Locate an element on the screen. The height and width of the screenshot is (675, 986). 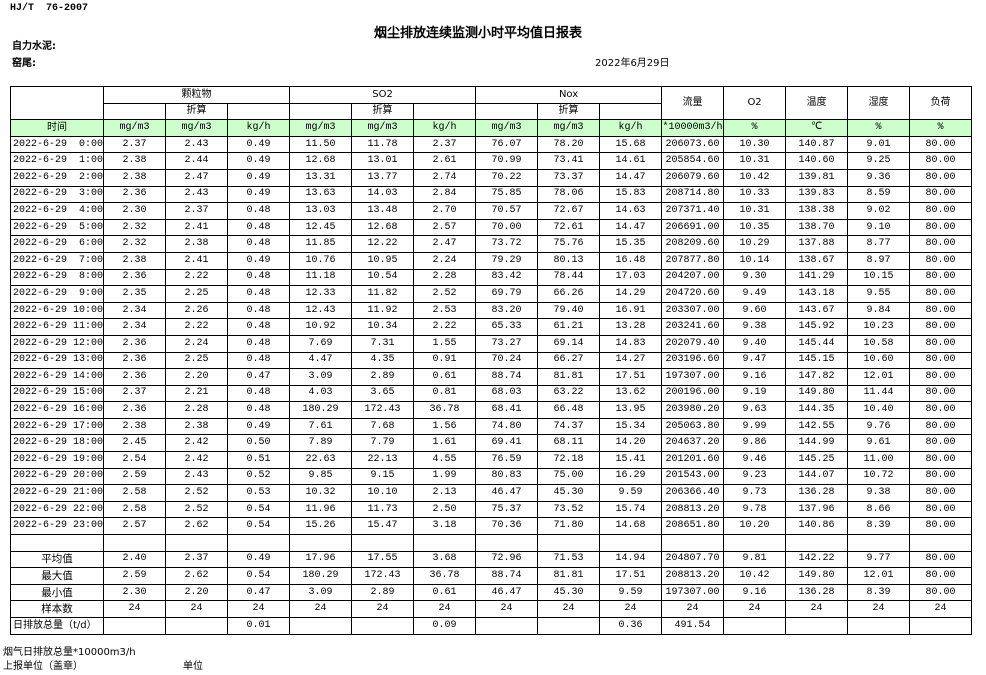
value-cell: 145.25 is located at coordinates (817, 460).